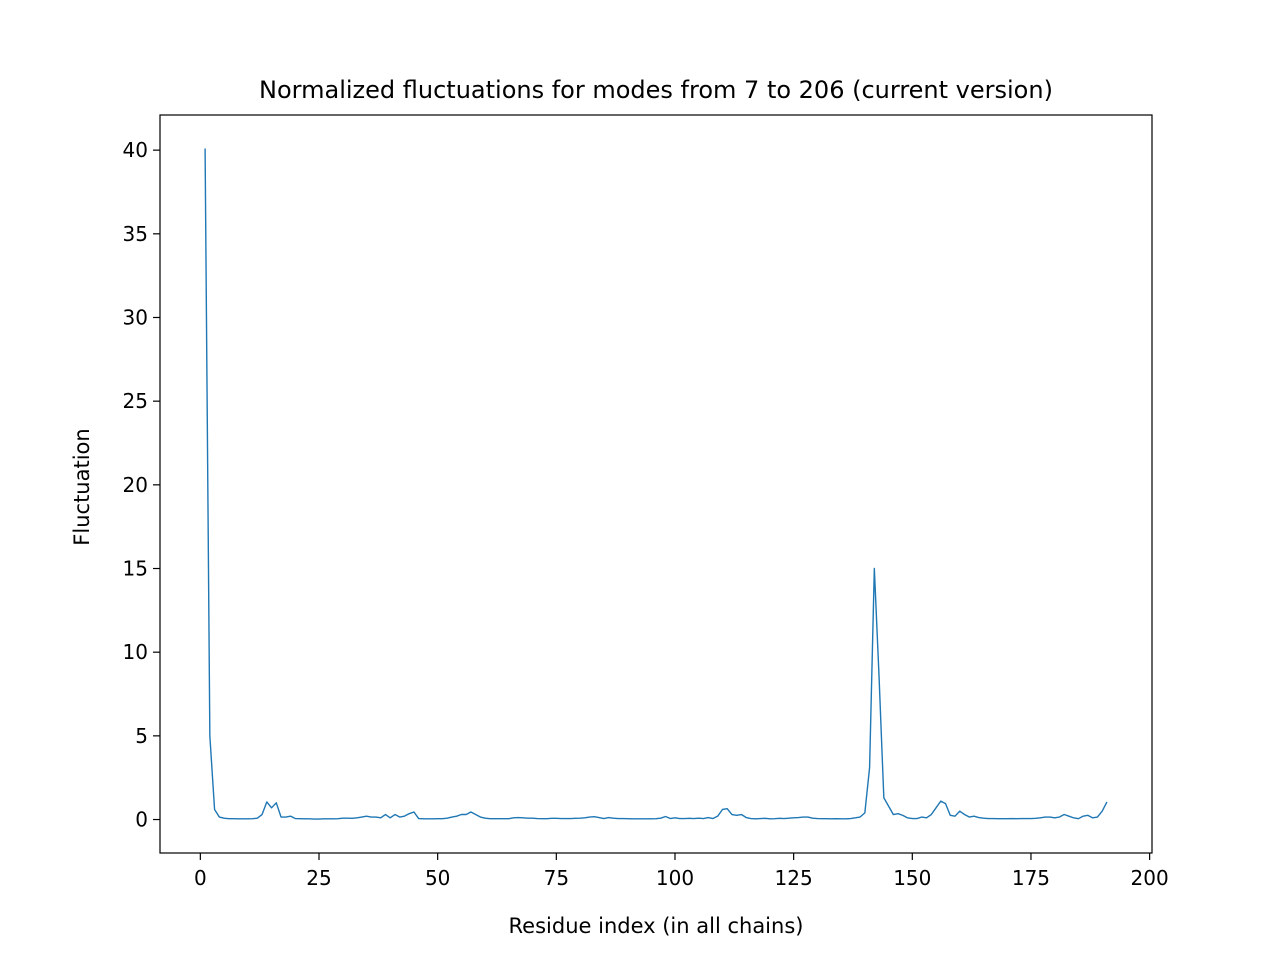  What do you see at coordinates (200, 878) in the screenshot?
I see `x-tick-label: 0` at bounding box center [200, 878].